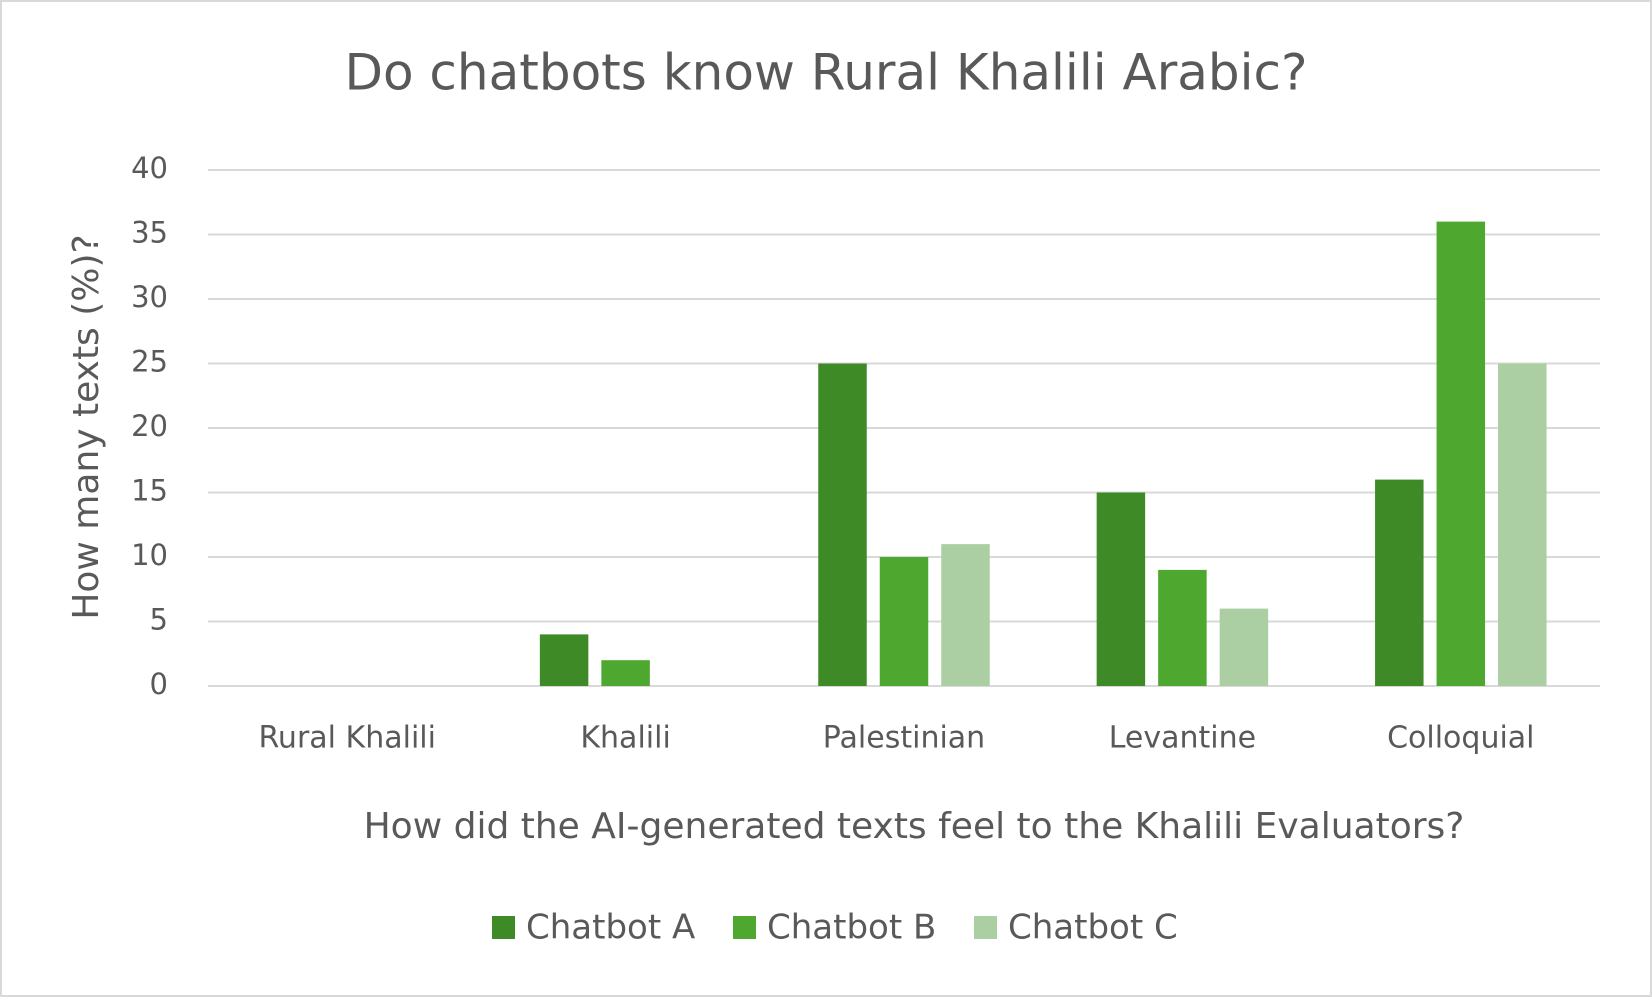 This screenshot has height=997, width=1652. What do you see at coordinates (149, 168) in the screenshot?
I see `y-tick-label: 40` at bounding box center [149, 168].